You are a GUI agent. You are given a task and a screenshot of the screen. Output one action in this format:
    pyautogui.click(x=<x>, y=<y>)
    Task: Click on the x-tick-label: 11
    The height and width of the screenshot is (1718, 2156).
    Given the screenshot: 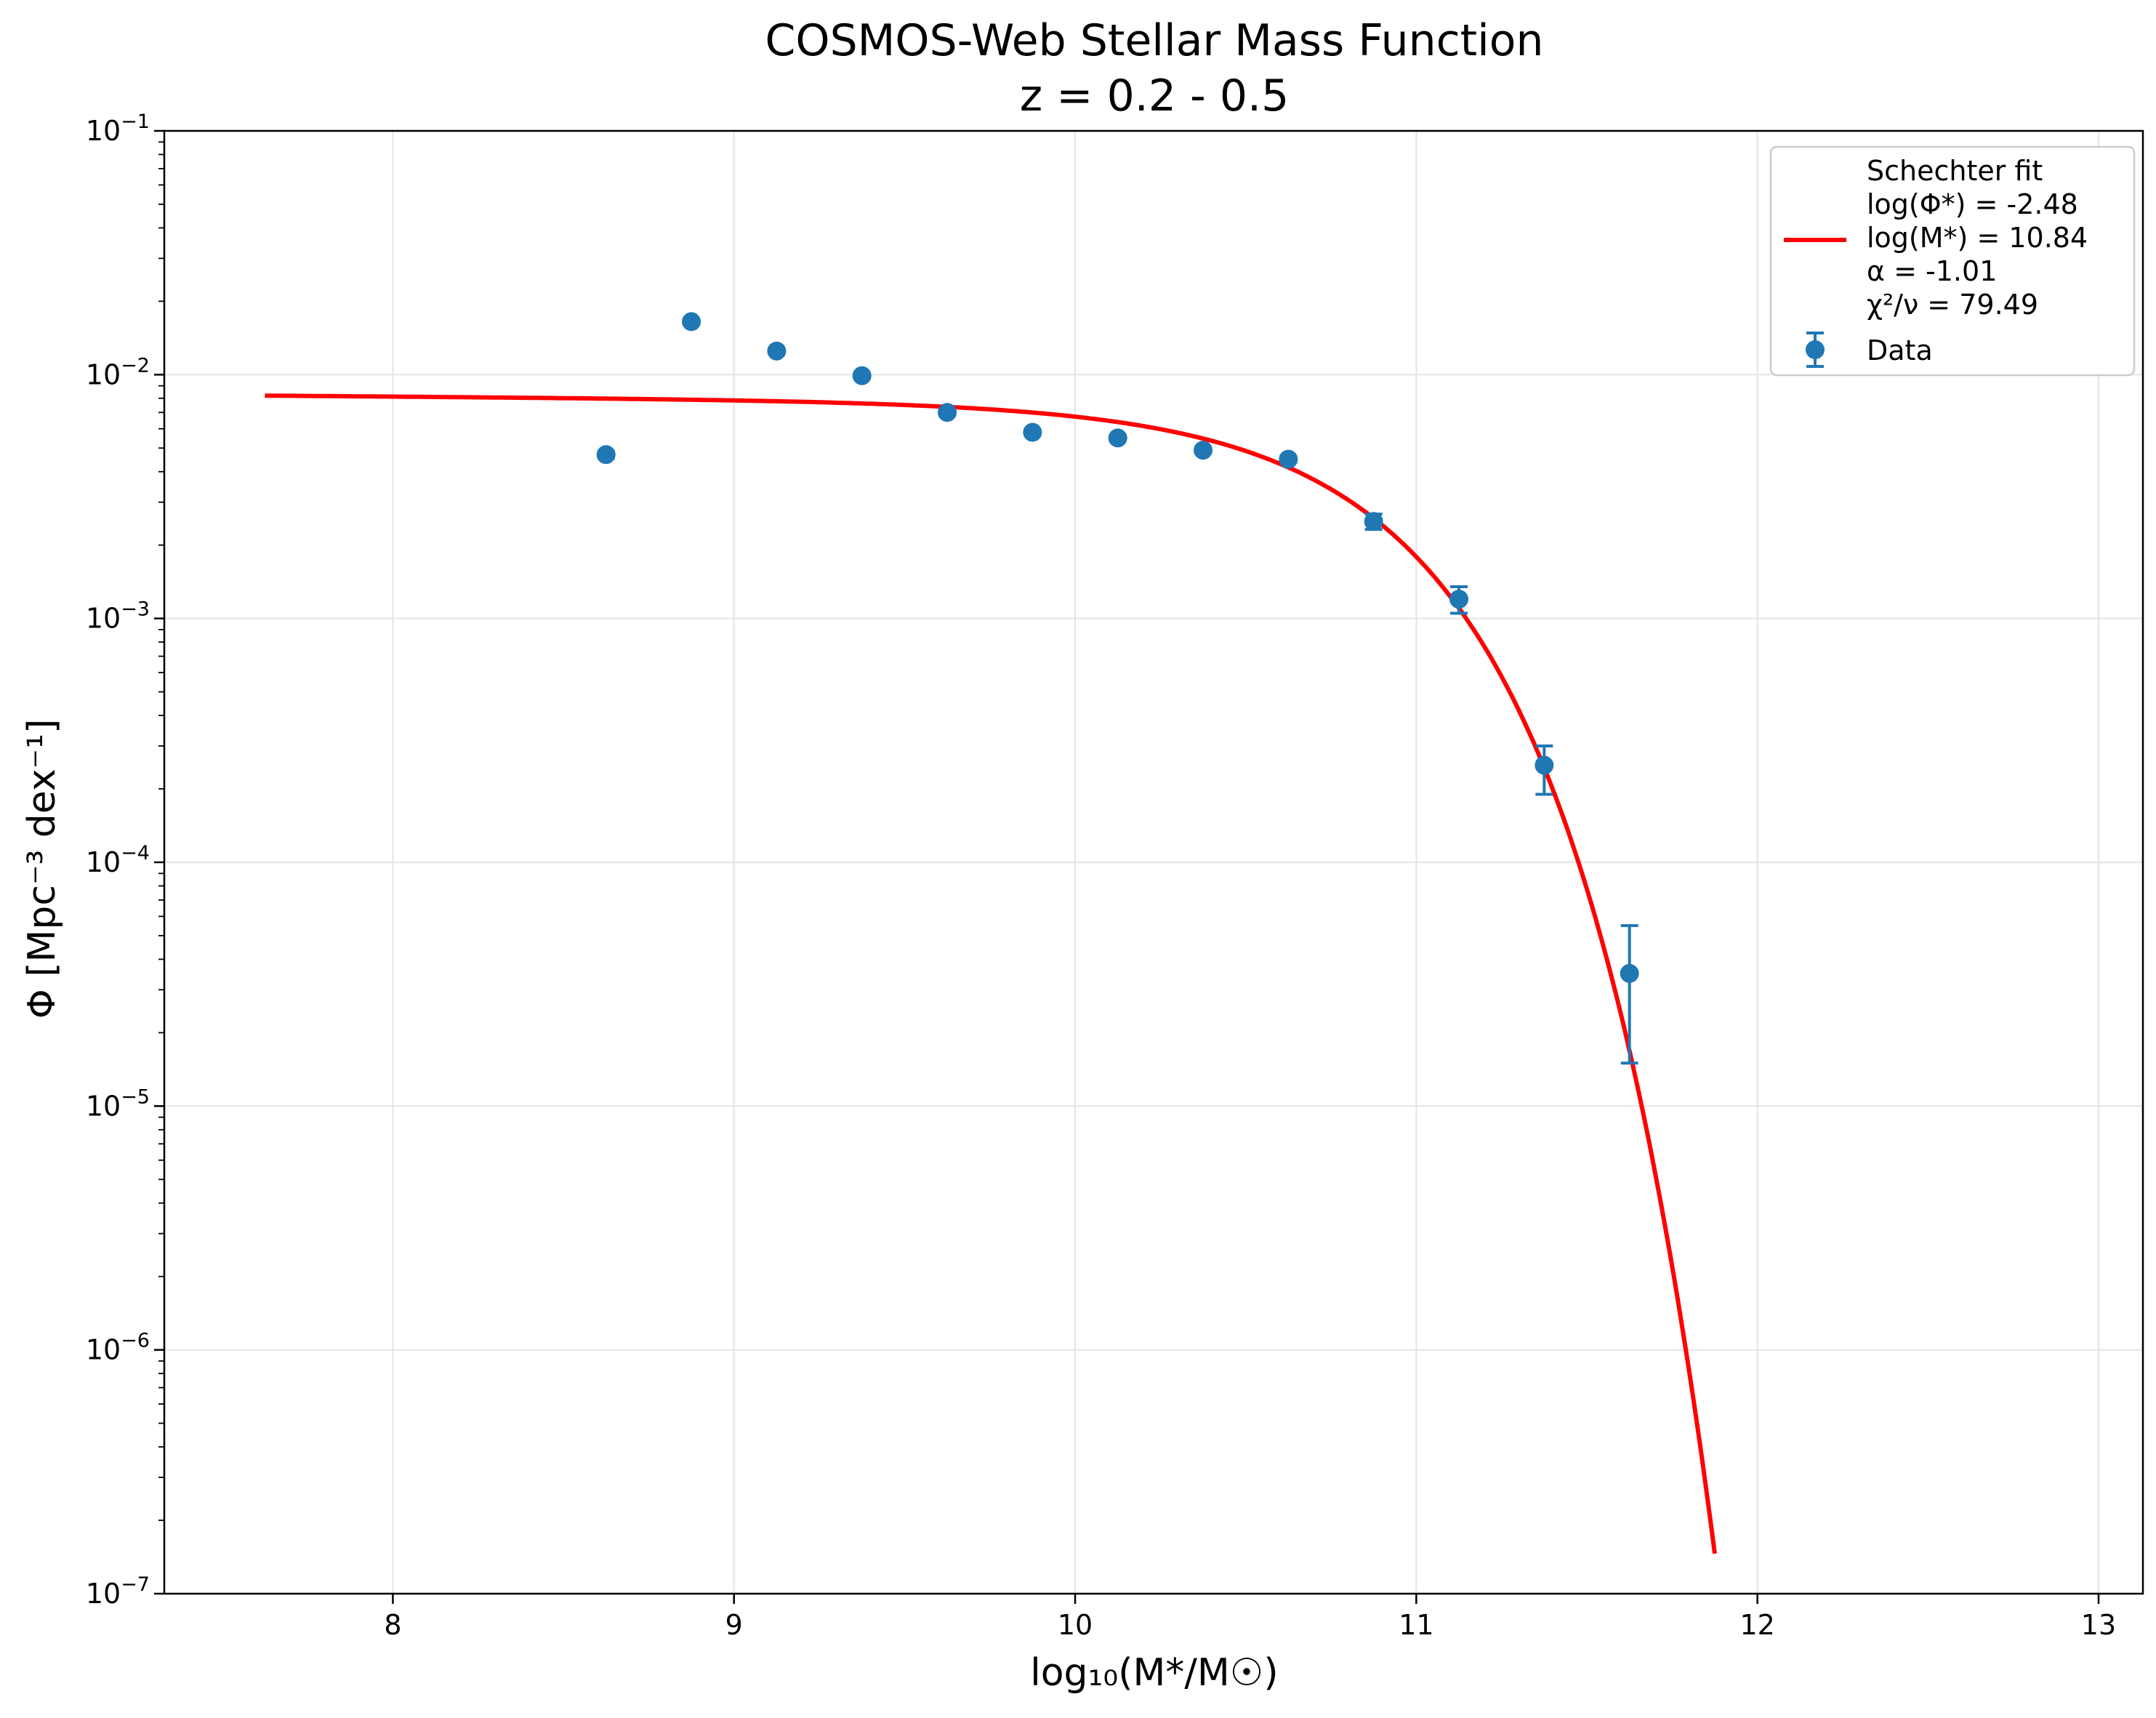 What is the action you would take?
    pyautogui.click(x=1416, y=1625)
    